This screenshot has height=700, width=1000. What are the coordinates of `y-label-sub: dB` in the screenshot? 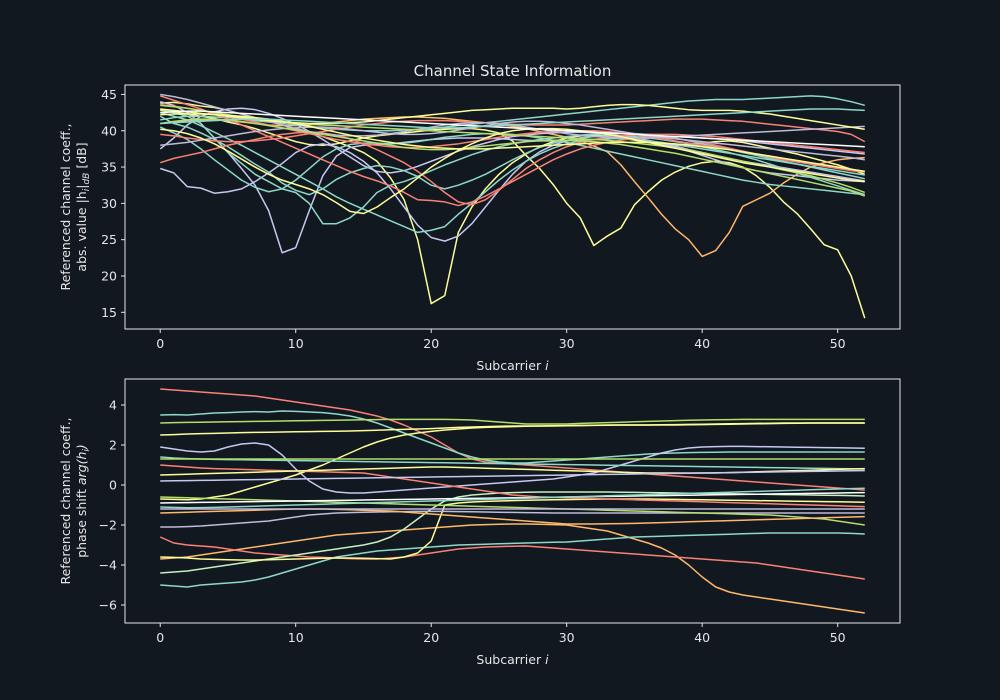 It's located at (87, 179).